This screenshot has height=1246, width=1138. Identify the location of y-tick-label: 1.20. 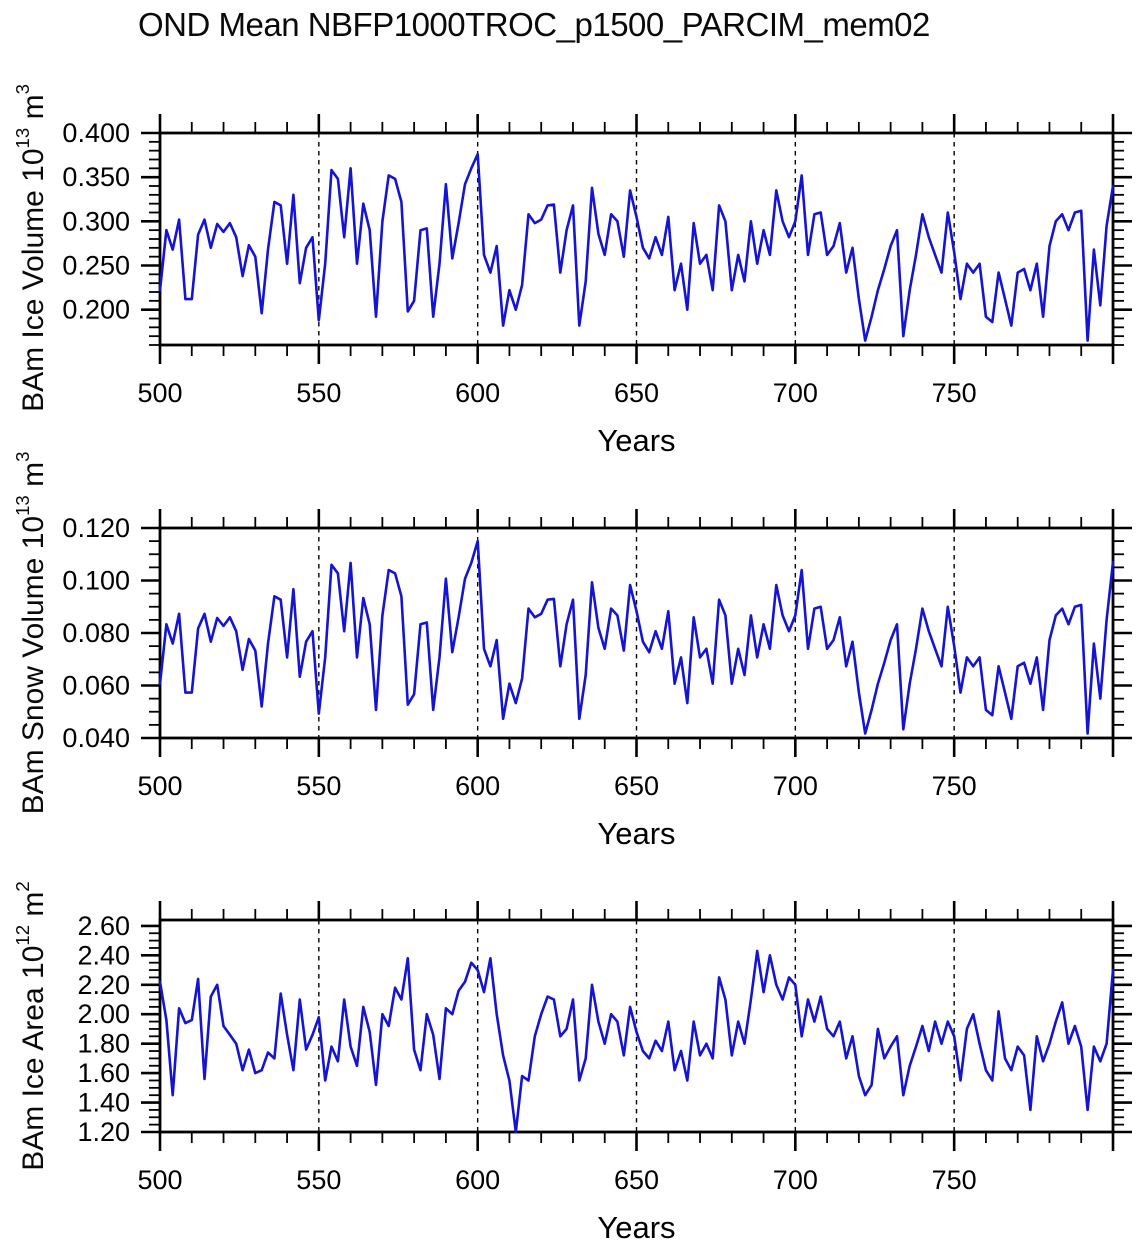
(103, 1132).